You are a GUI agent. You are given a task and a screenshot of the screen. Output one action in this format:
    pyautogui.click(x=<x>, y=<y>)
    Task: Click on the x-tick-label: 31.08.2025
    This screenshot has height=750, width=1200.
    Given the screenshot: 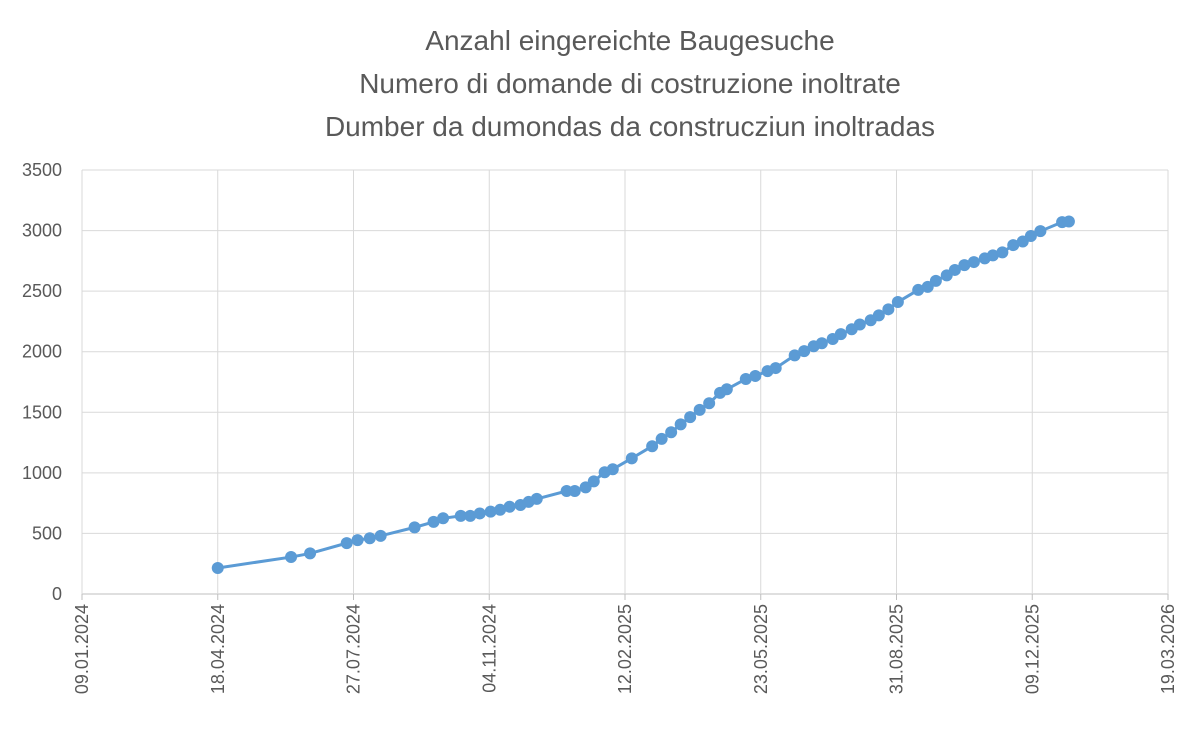 What is the action you would take?
    pyautogui.click(x=897, y=649)
    